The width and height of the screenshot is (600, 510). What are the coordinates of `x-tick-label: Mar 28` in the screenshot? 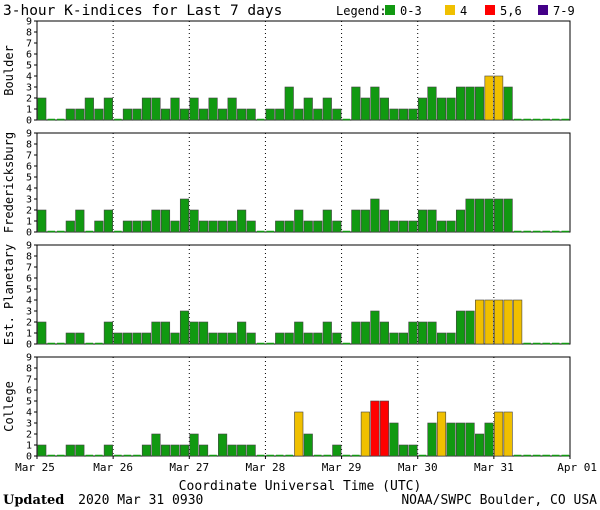 It's located at (266, 467).